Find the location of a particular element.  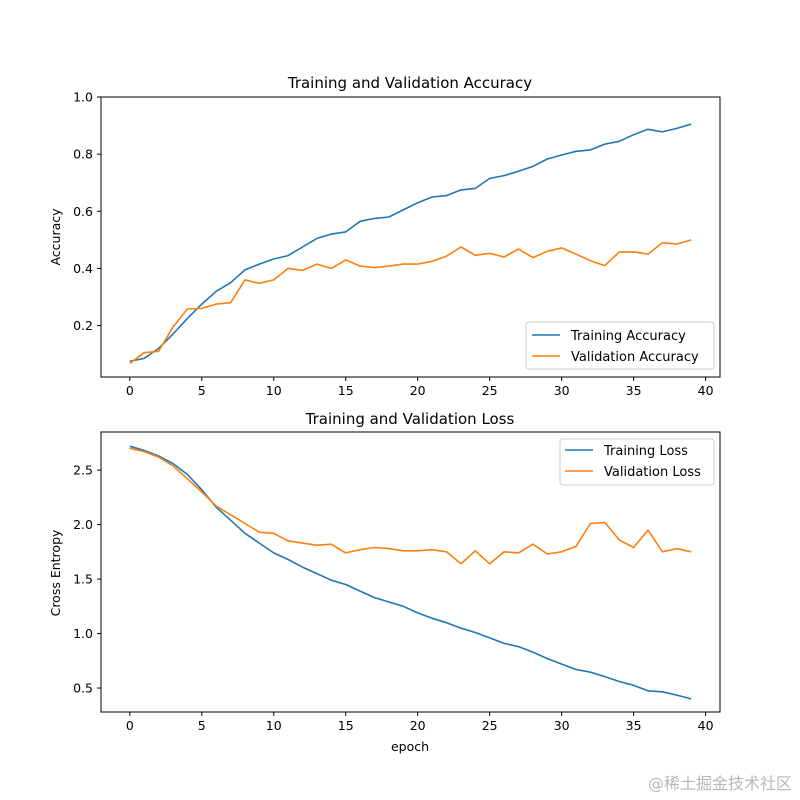

legend-label-validation-loss: Validation Loss is located at coordinates (652, 472).